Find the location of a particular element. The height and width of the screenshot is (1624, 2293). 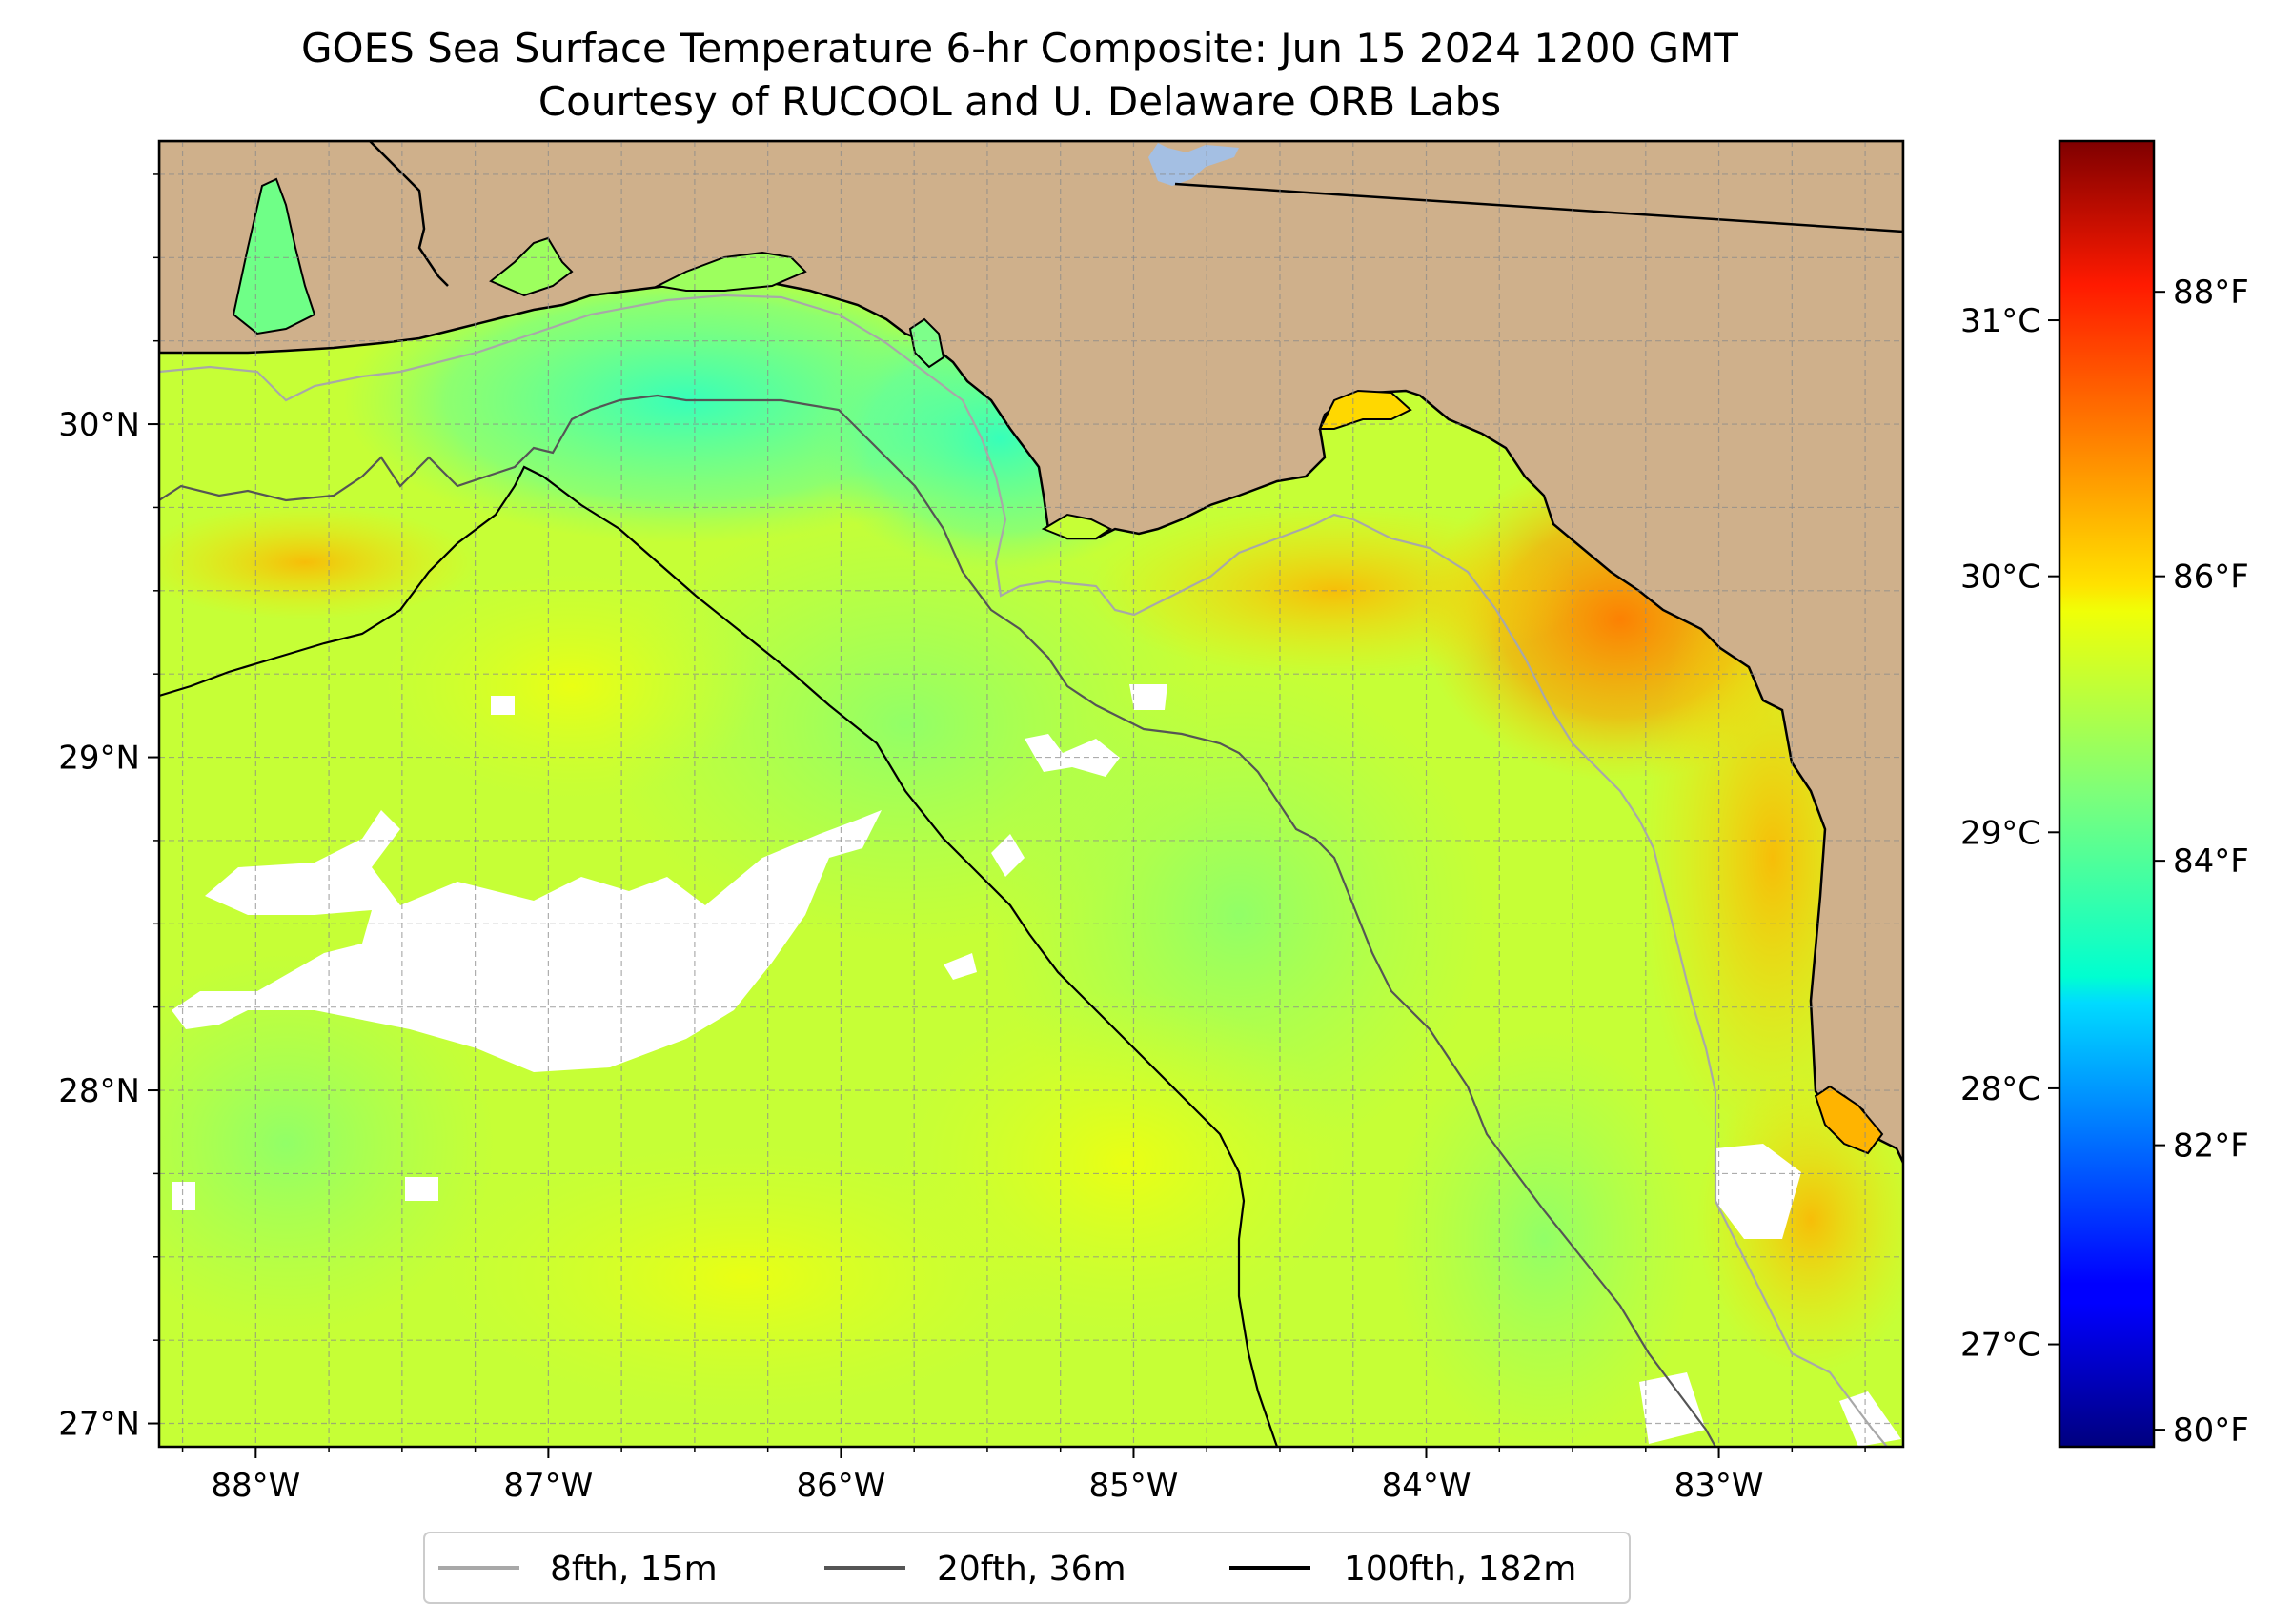

colorbar-gradient is located at coordinates (2107, 794).